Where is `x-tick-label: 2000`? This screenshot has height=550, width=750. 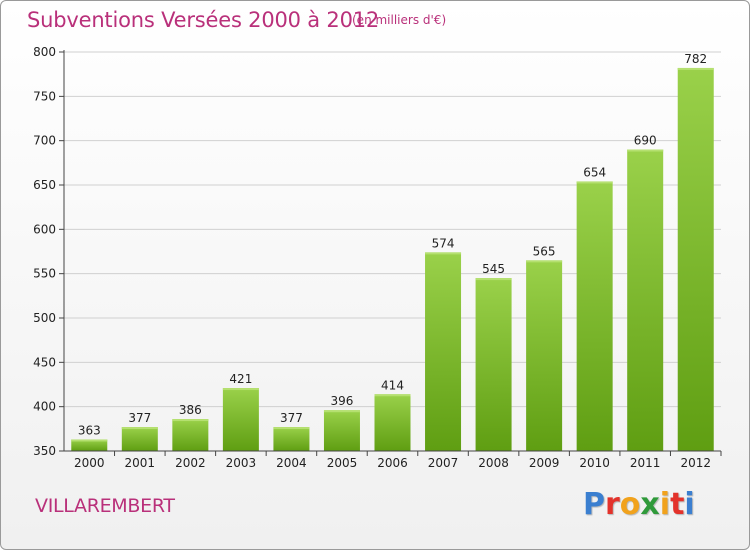 x-tick-label: 2000 is located at coordinates (89, 463).